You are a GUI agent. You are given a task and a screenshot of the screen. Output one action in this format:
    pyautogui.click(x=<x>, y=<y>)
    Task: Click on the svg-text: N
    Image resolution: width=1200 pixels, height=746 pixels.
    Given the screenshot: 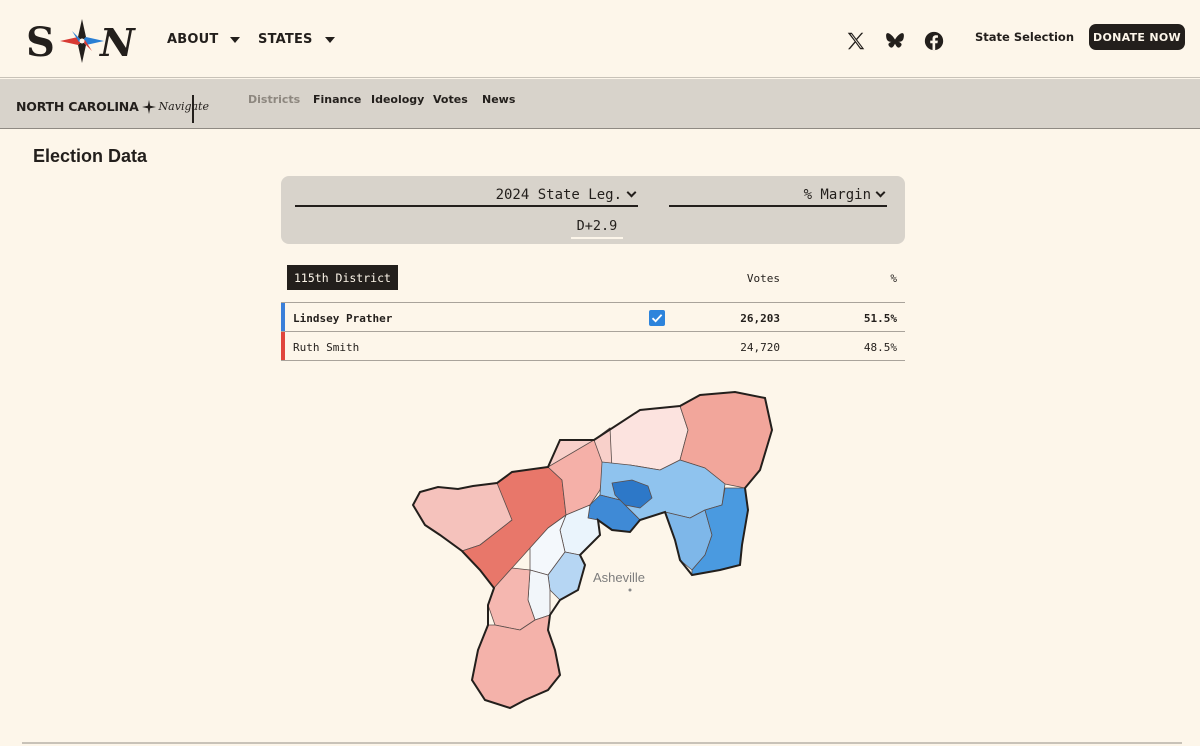 What is the action you would take?
    pyautogui.click(x=117, y=42)
    